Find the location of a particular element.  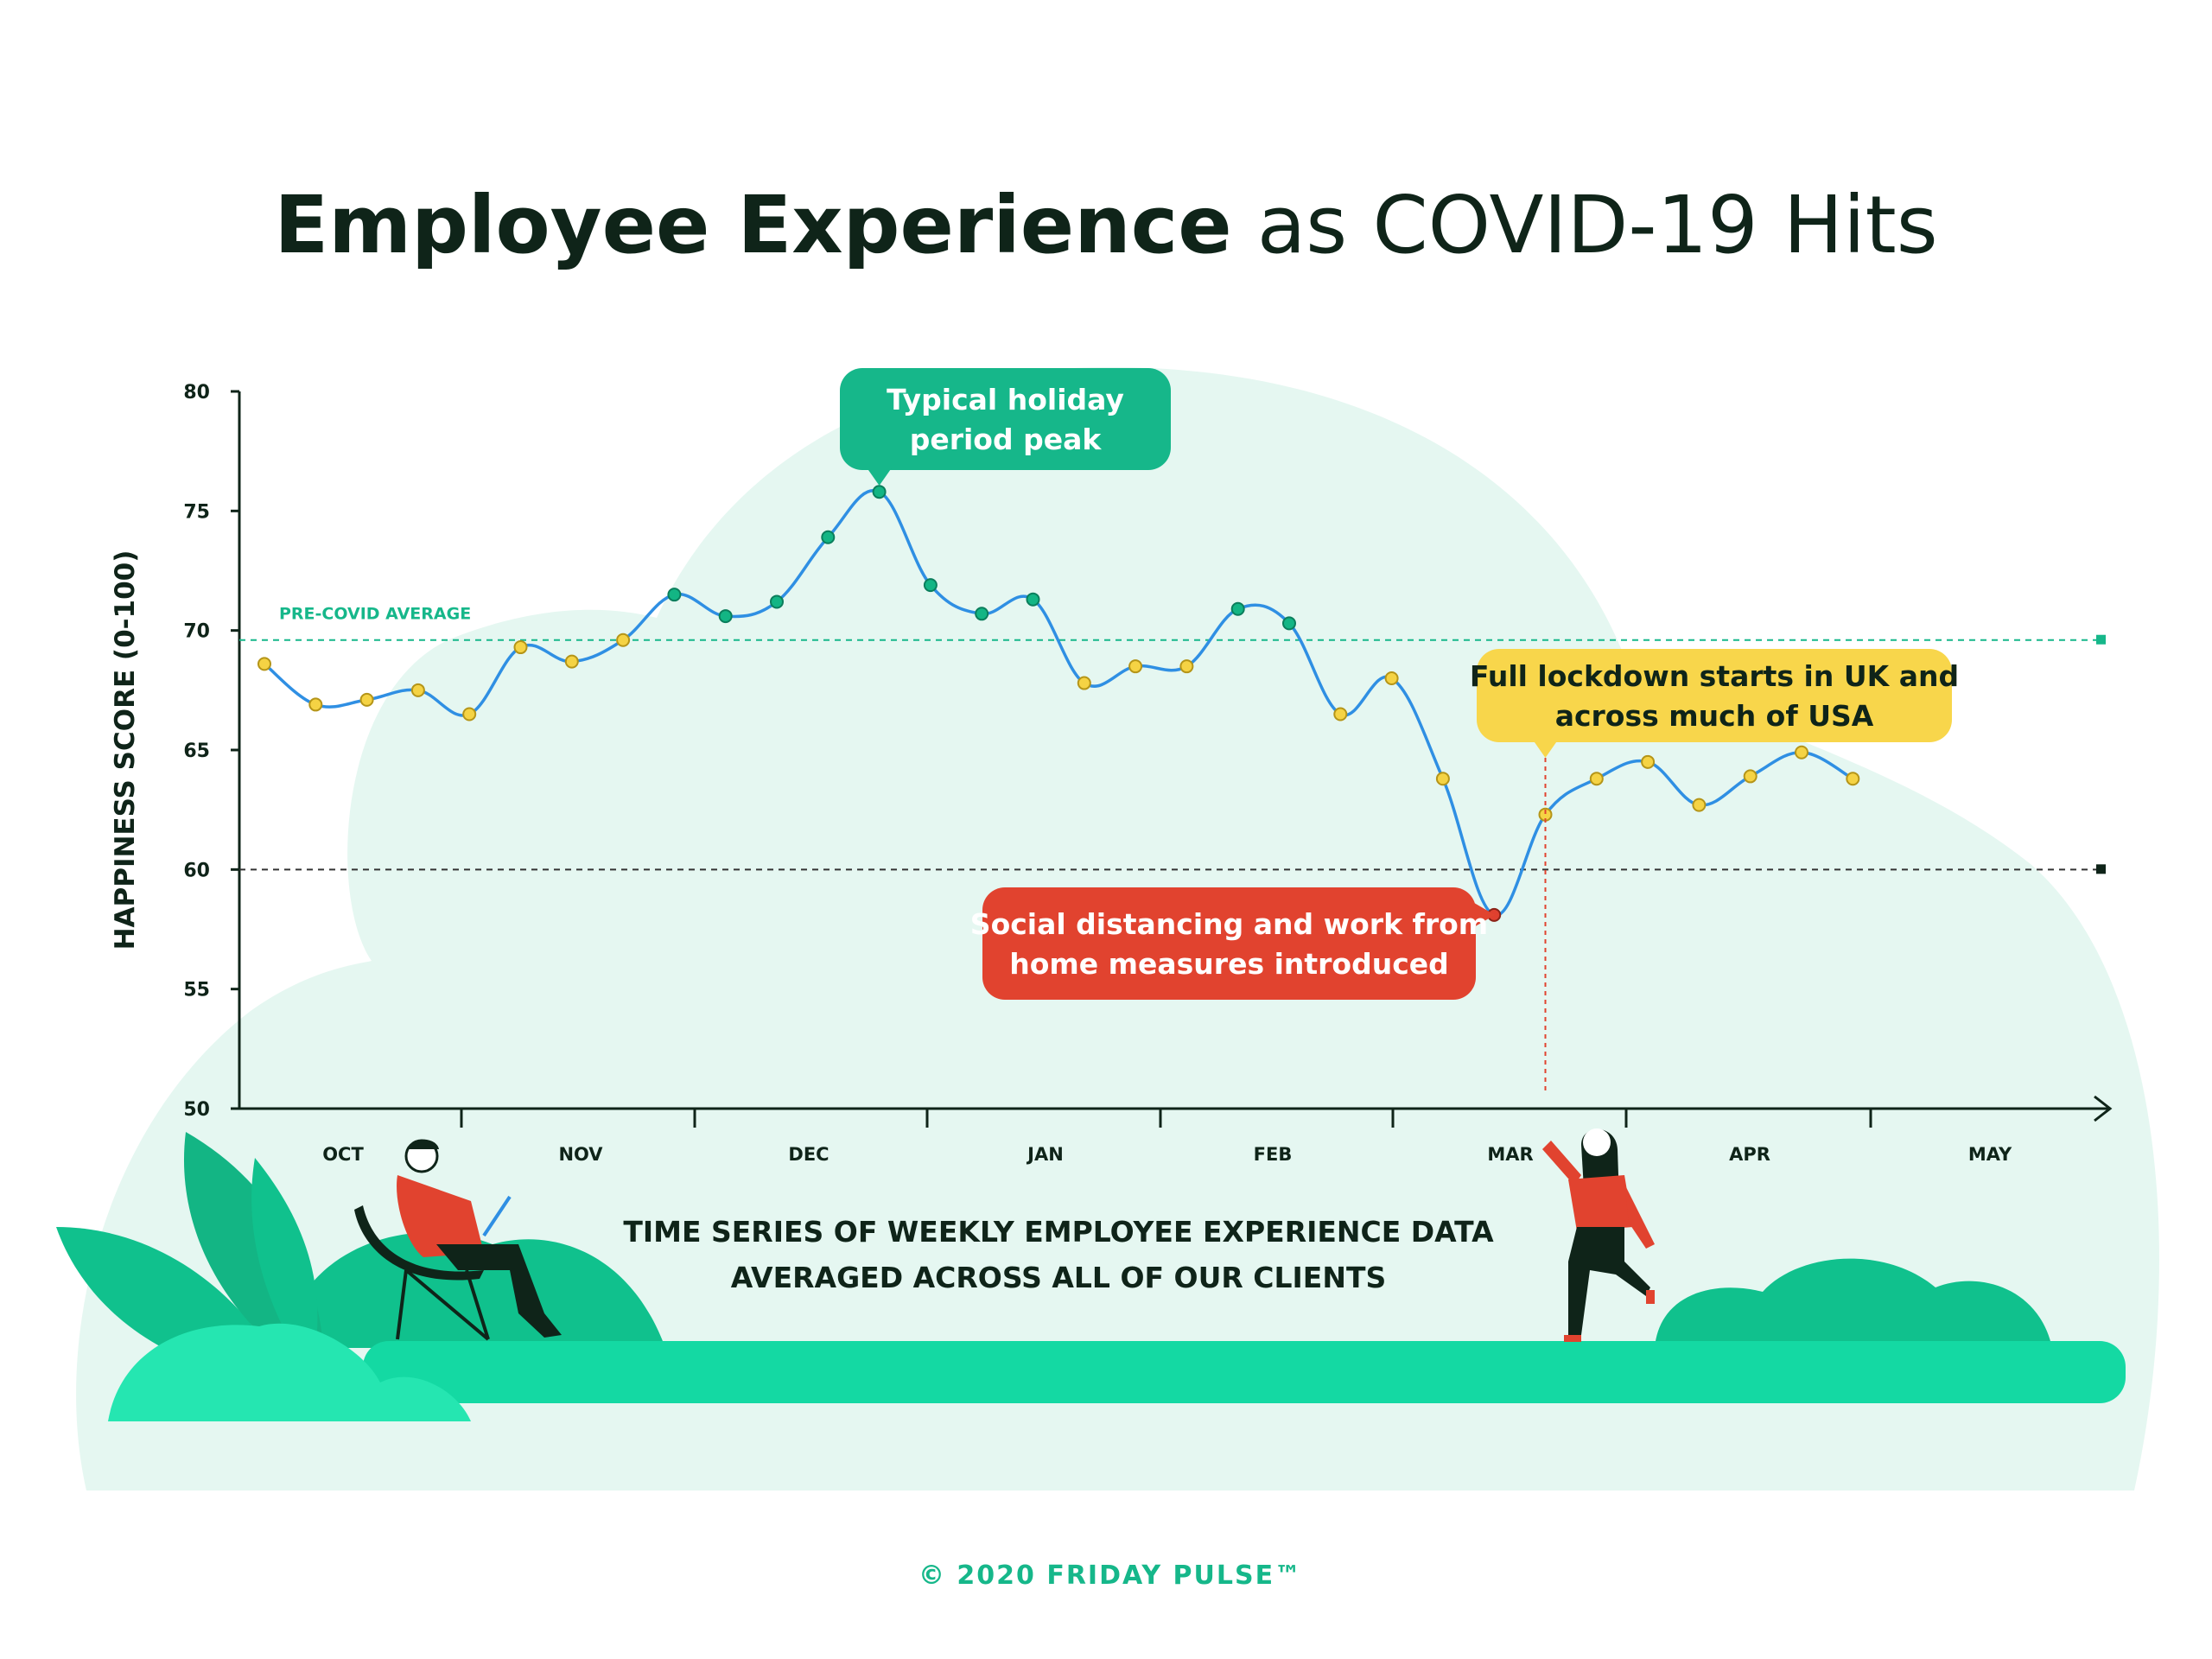

callout-green: Typical holiday period peak is located at coordinates (1005, 427).